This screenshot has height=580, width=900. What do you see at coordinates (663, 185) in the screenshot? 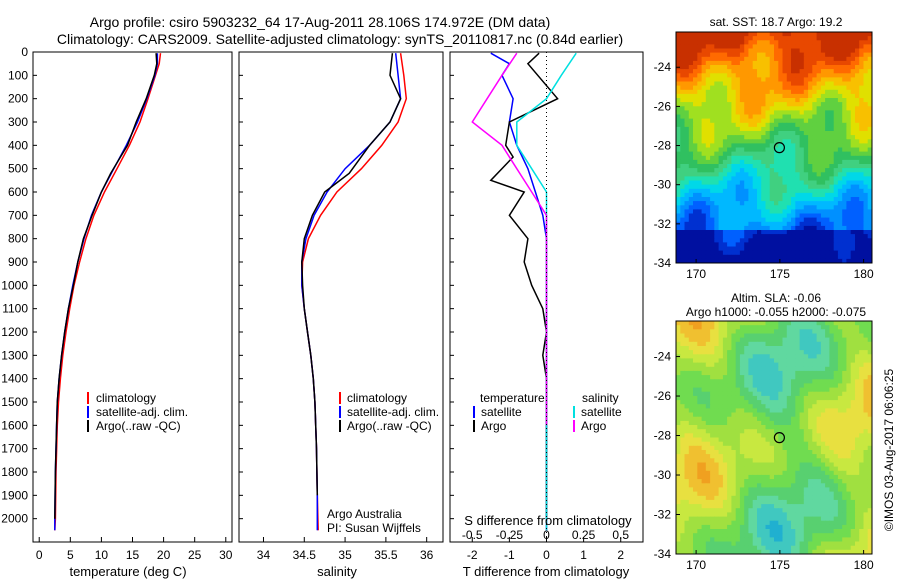
I see `y-tick-label: -30` at bounding box center [663, 185].